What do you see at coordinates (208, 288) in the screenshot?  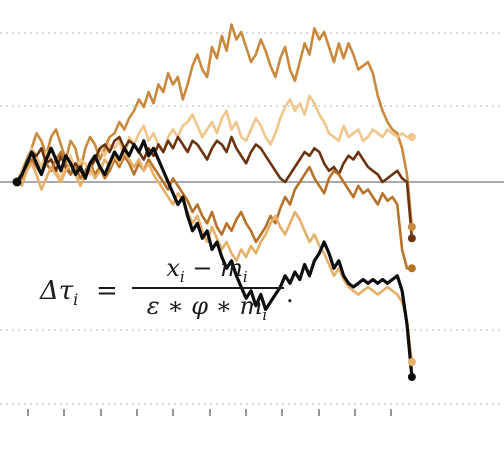 I see `formula-fraction-bar` at bounding box center [208, 288].